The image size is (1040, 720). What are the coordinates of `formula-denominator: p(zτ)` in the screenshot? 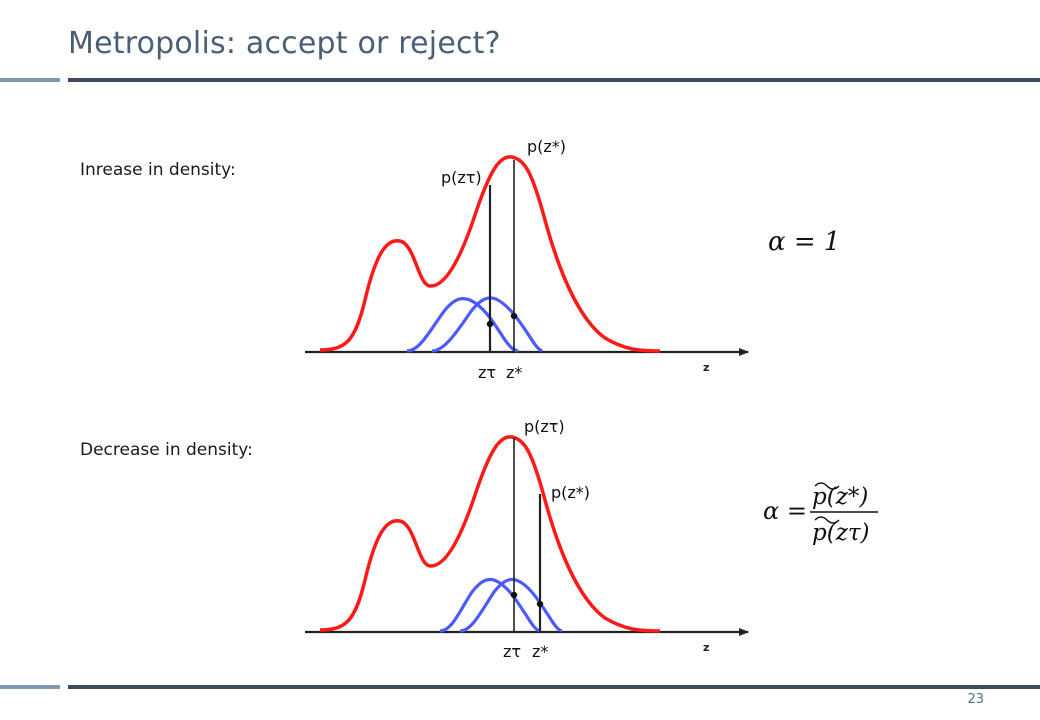 It's located at (841, 533).